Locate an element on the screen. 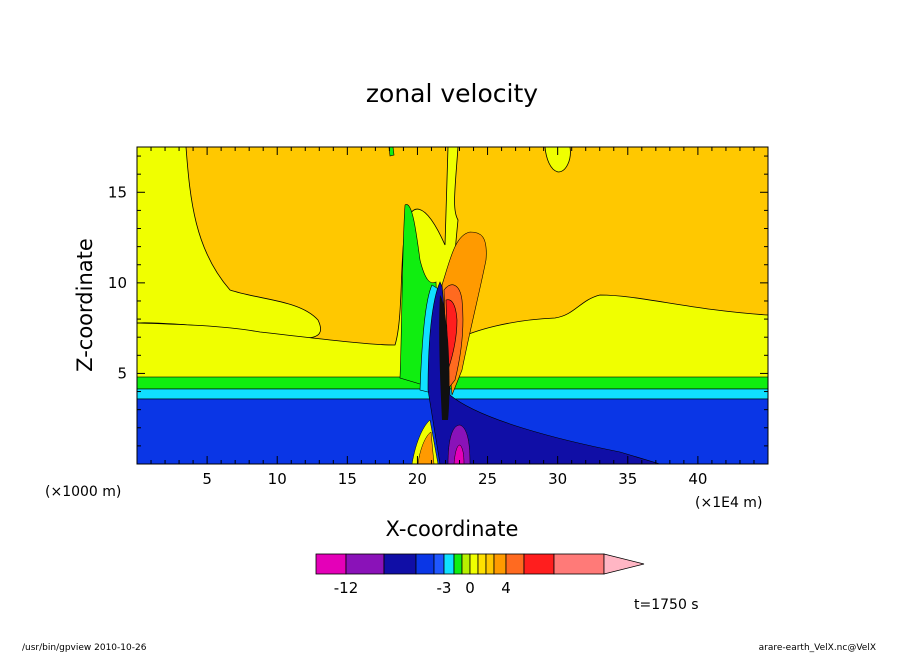  x-tick-label: 25 is located at coordinates (487, 479).